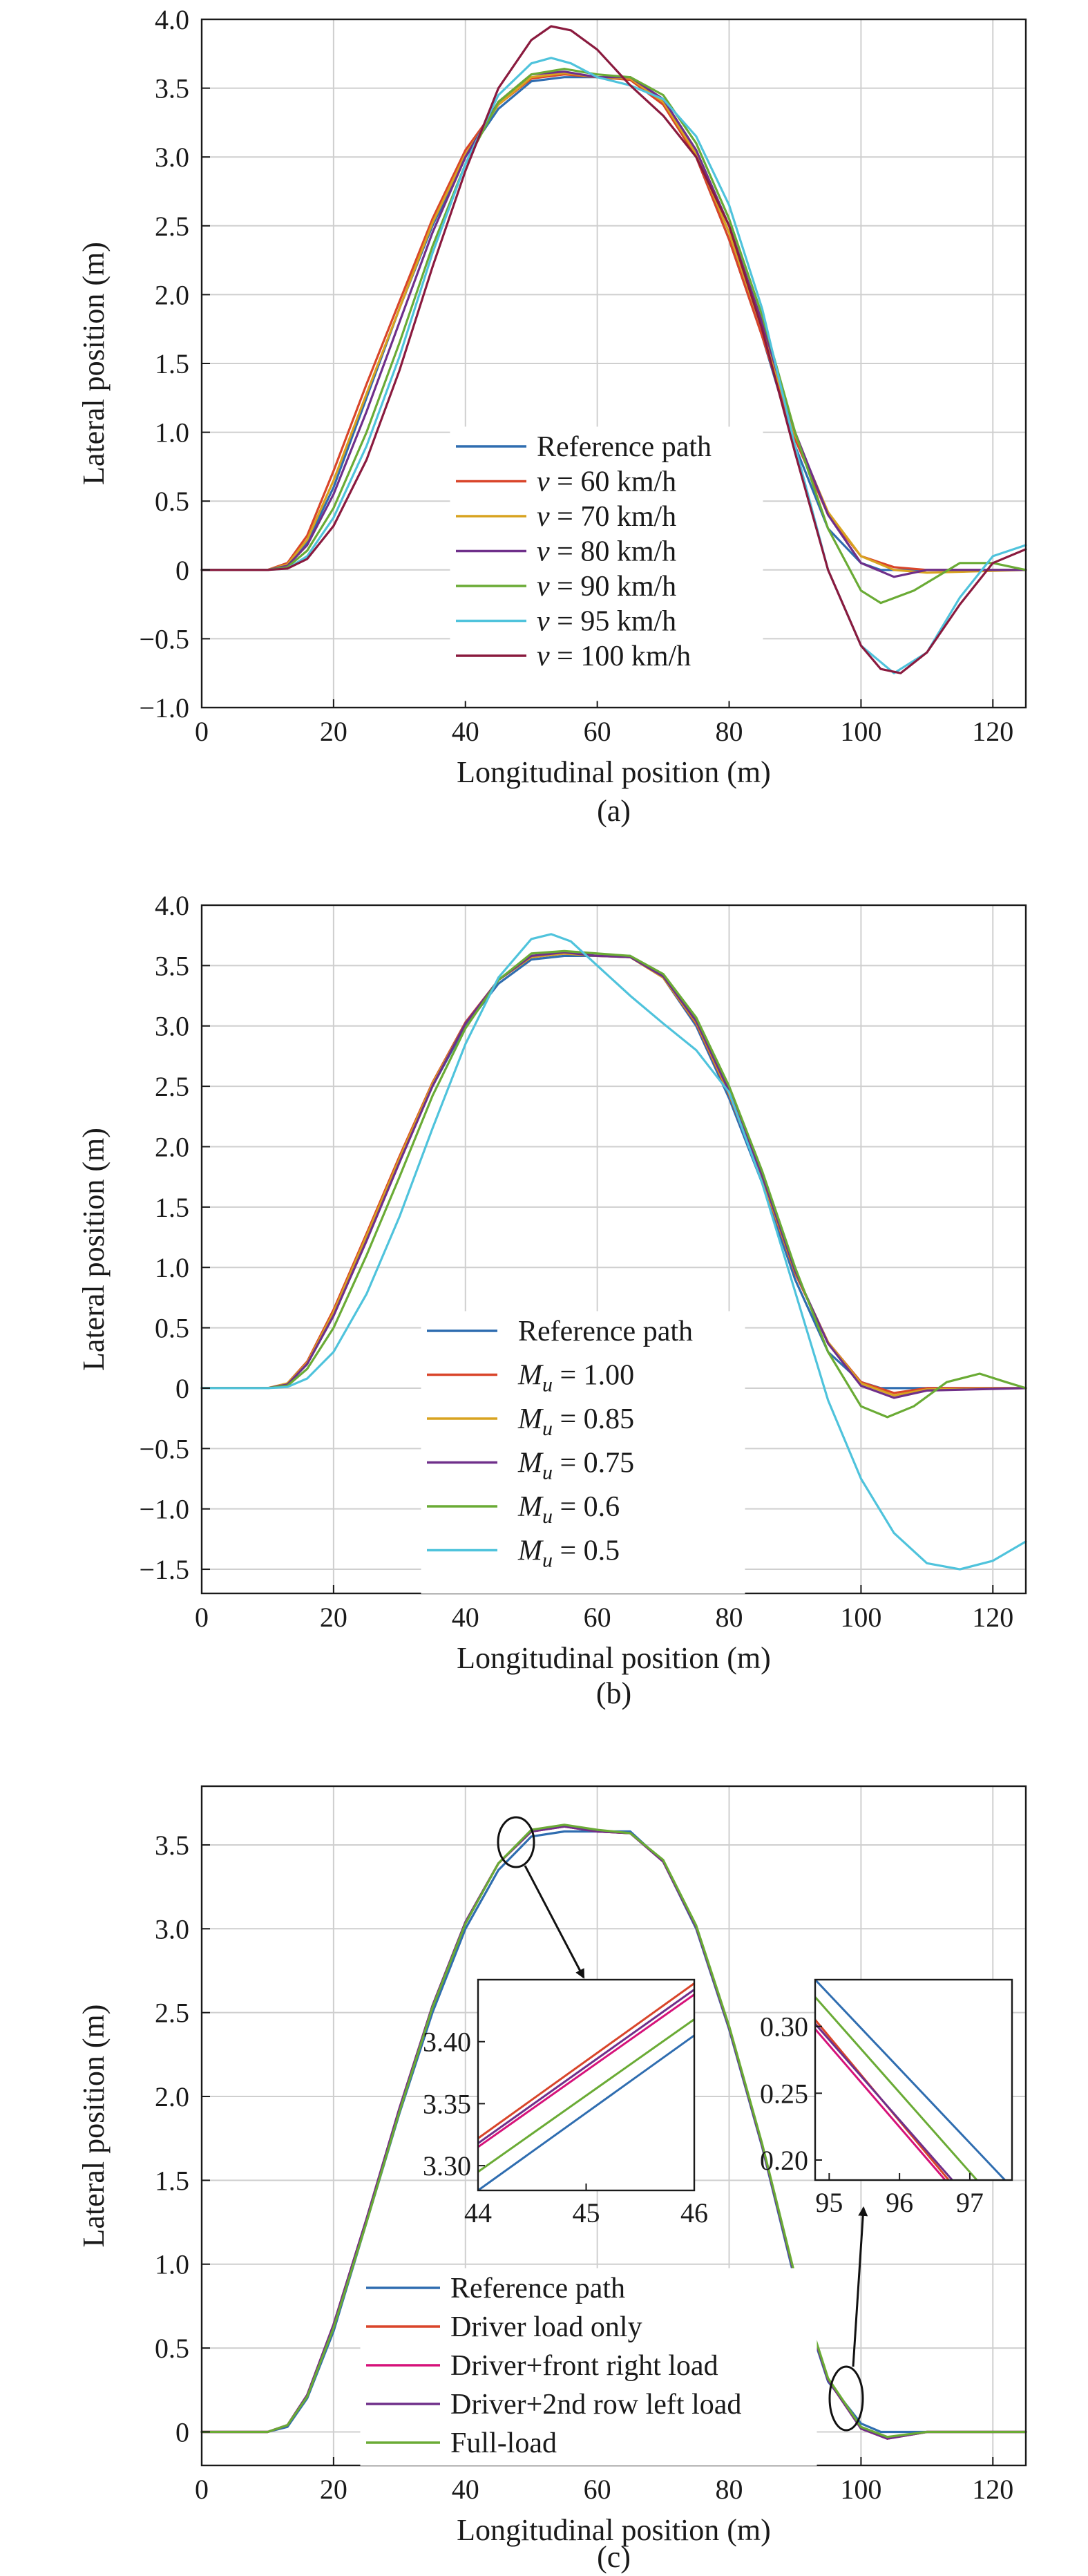 Image resolution: width=1088 pixels, height=2576 pixels. I want to click on legend-text: = 90 km/h, so click(613, 587).